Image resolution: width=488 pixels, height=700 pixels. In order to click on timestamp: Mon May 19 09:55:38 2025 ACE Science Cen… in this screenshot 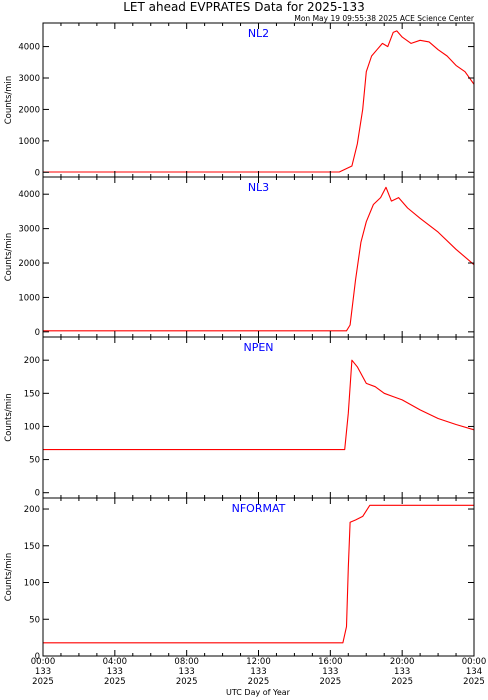, I will do `click(384, 18)`.